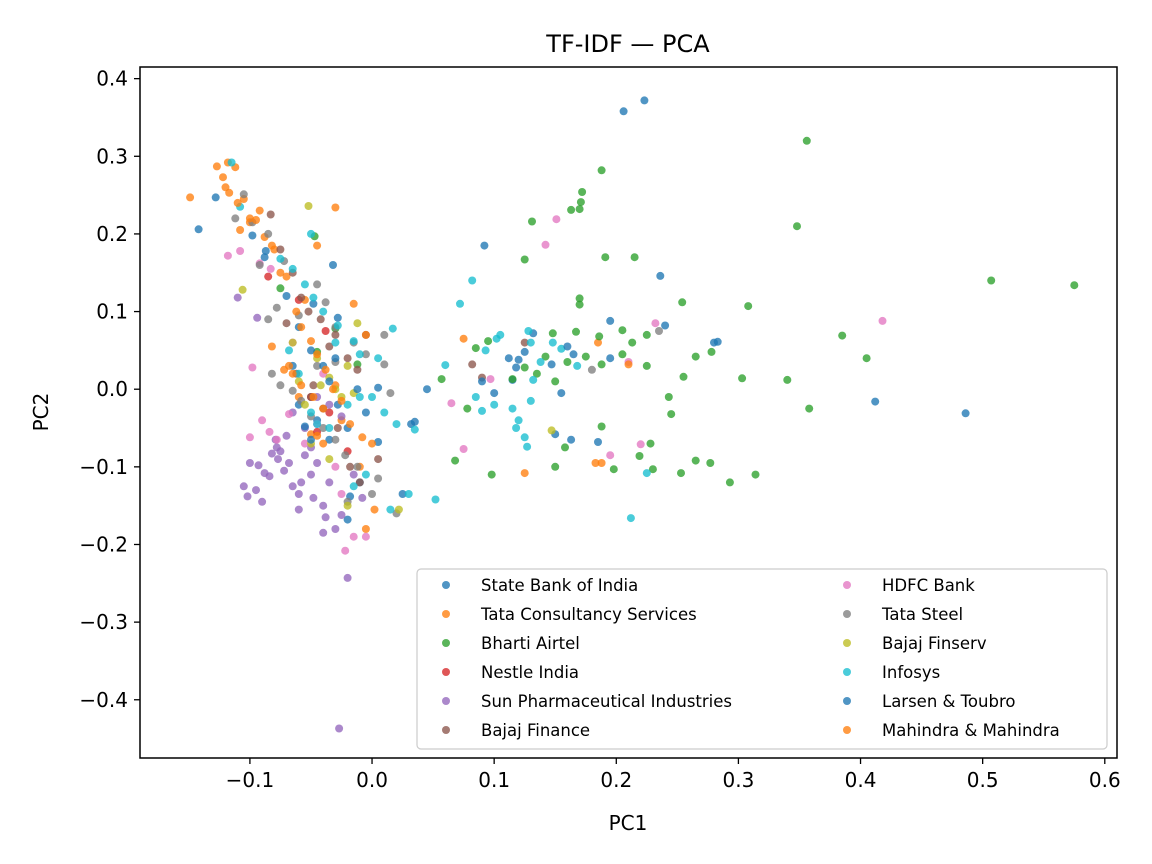 The width and height of the screenshot is (1152, 864). What do you see at coordinates (628, 823) in the screenshot?
I see `x-axis-label: PC1` at bounding box center [628, 823].